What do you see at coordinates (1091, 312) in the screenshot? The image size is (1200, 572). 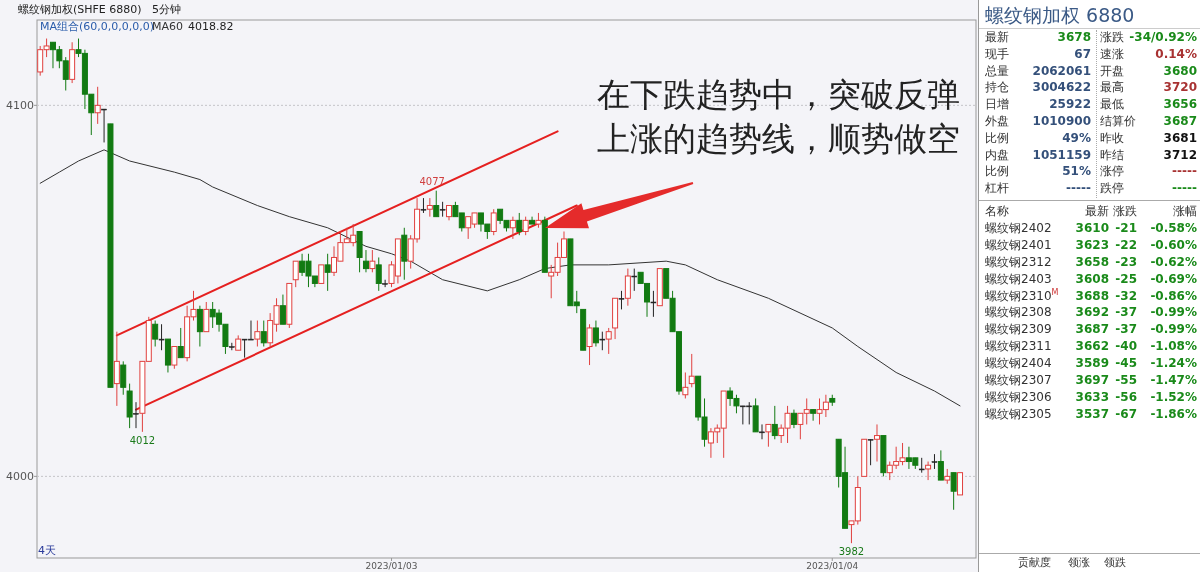 I see `text: 3692` at bounding box center [1091, 312].